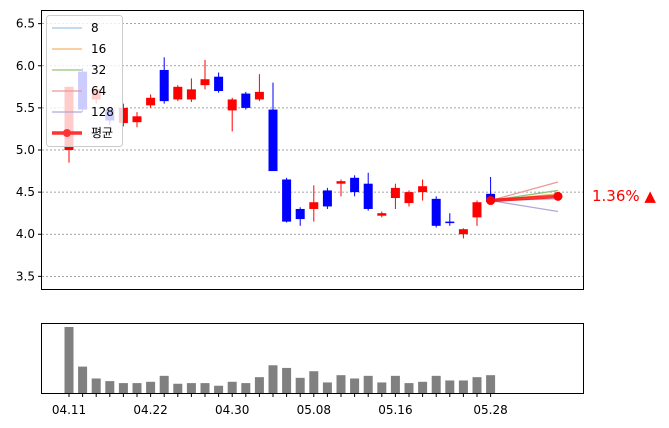 This screenshot has height=428, width=669. What do you see at coordinates (624, 196) in the screenshot?
I see `forecast-change-label: 1.36% ▲` at bounding box center [624, 196].